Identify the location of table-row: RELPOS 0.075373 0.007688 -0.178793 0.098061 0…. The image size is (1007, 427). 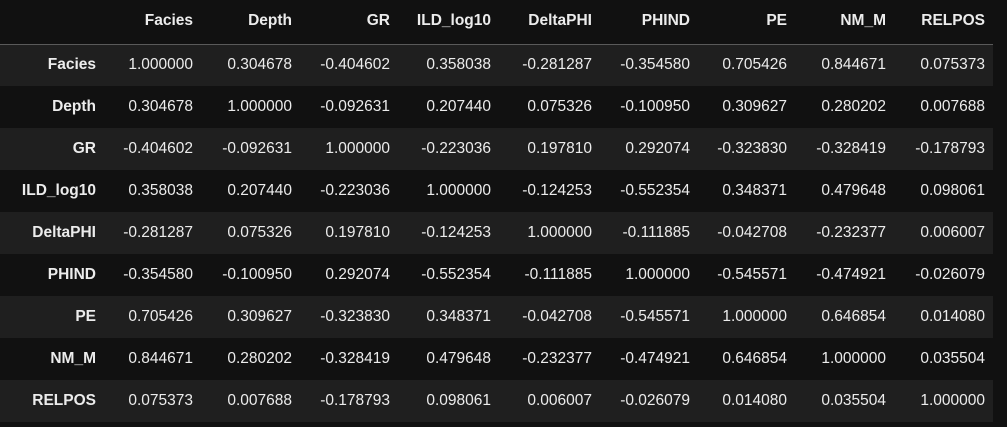
(496, 401).